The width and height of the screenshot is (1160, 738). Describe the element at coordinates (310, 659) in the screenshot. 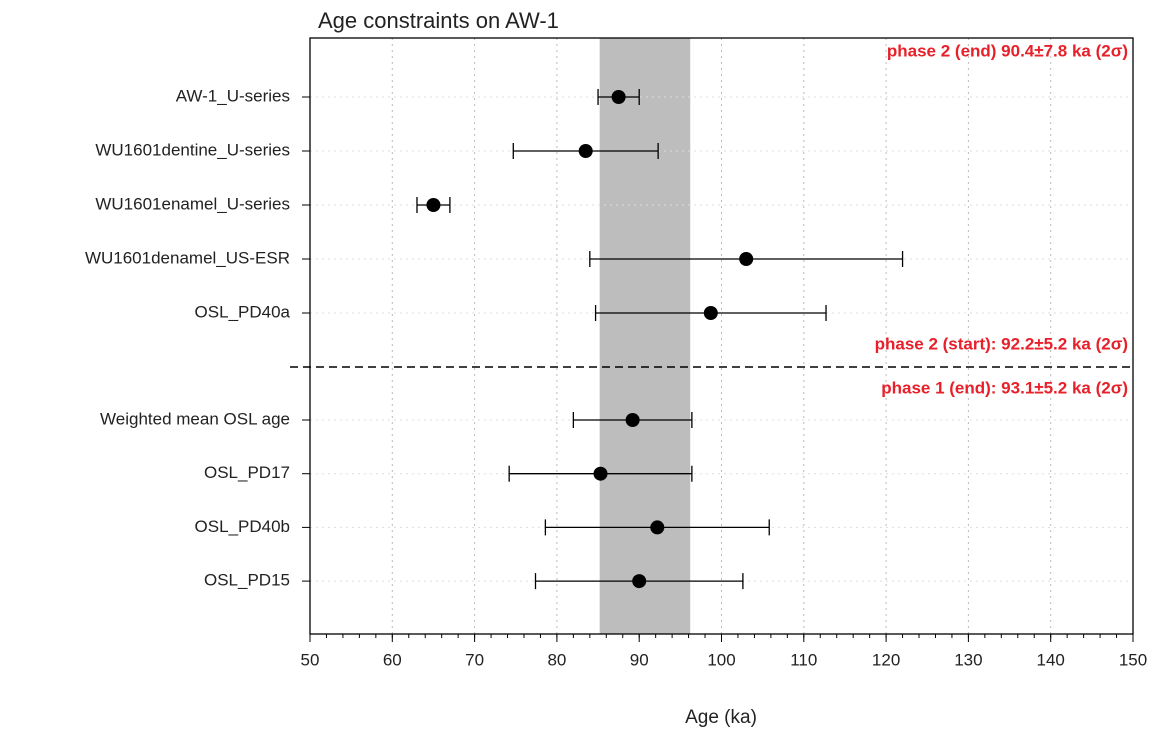

I see `x-tick-label: 50` at that location.